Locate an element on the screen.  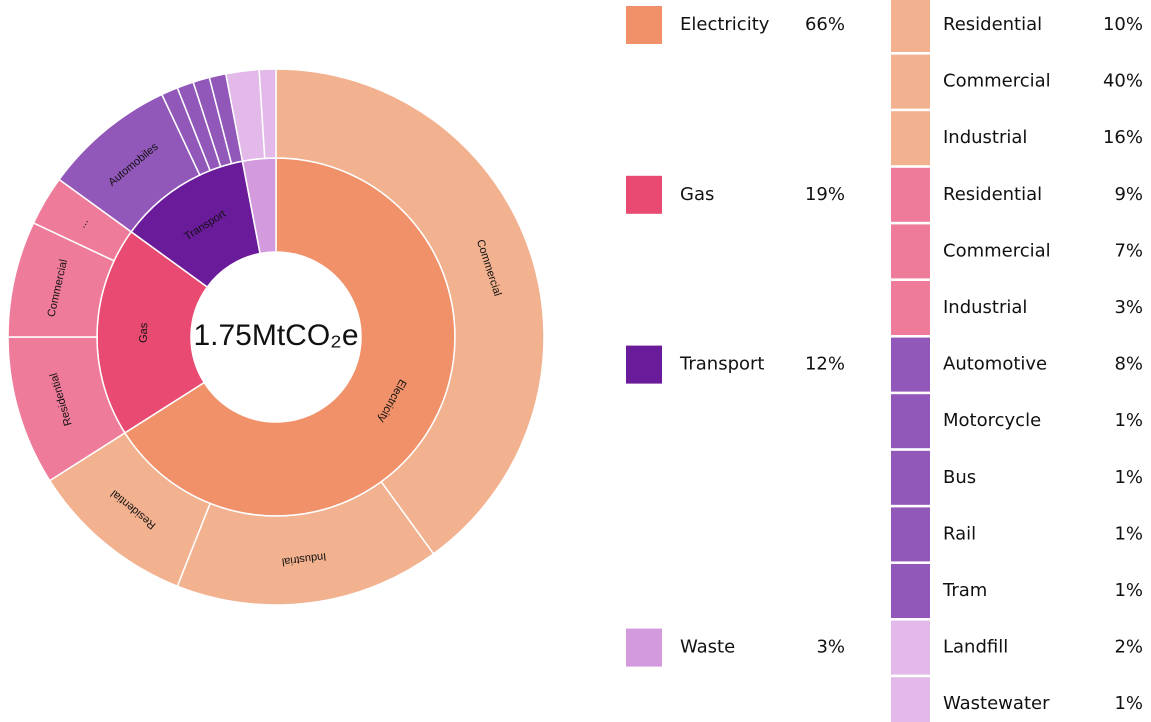
outer-arc is located at coordinates (267, 114).